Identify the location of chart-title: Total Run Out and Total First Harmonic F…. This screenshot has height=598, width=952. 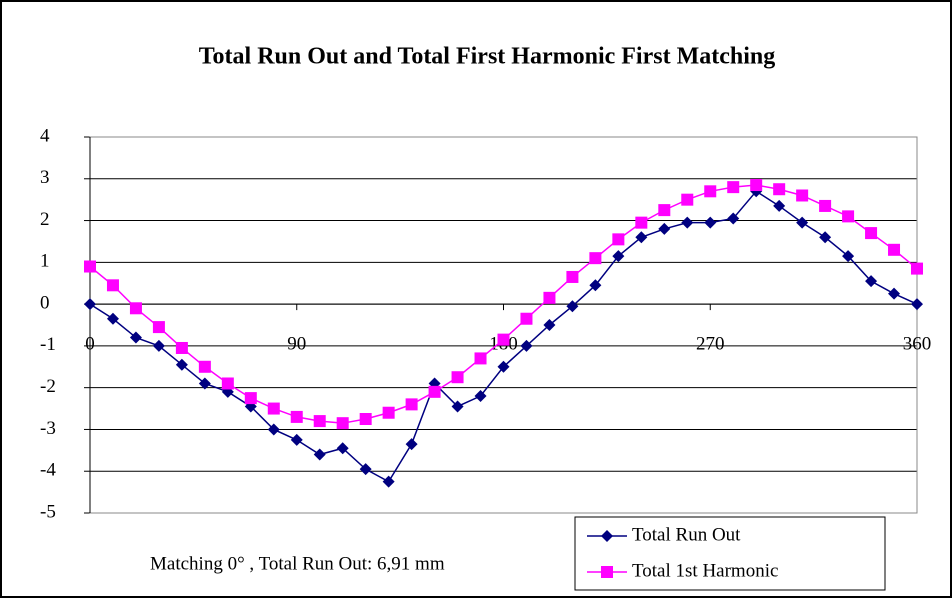
(487, 57).